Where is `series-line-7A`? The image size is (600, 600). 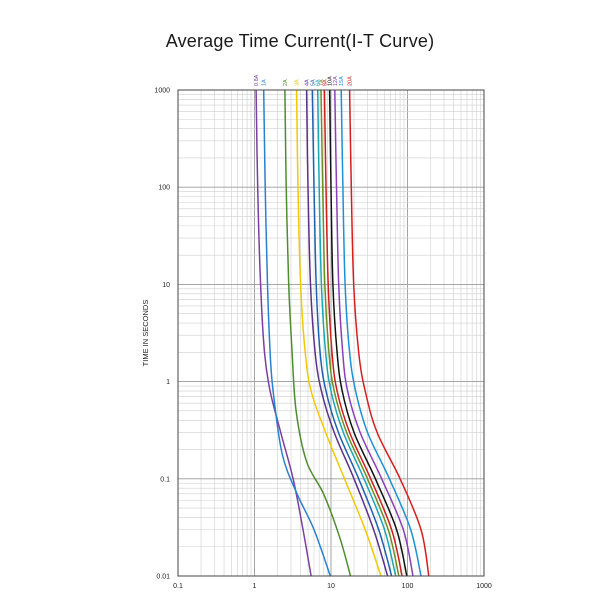 series-line-7A is located at coordinates (360, 333).